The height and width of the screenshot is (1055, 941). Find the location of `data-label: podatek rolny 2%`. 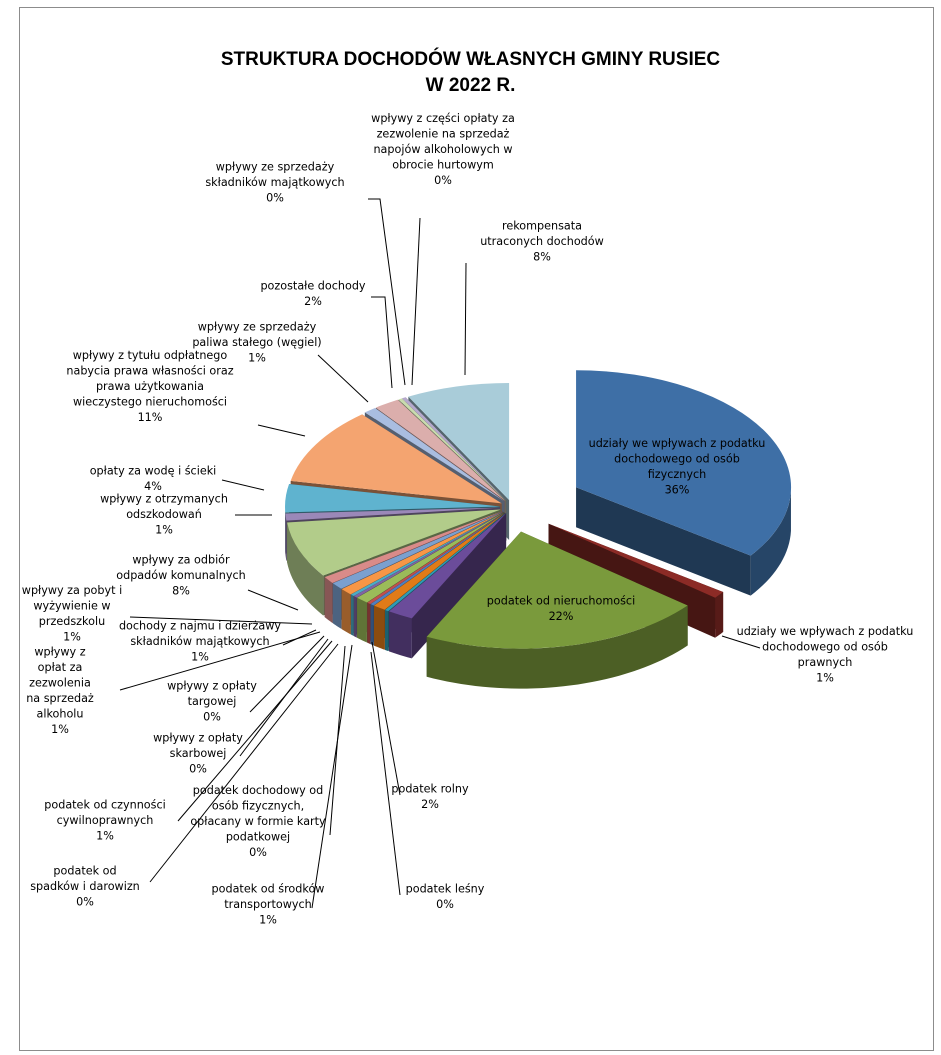

data-label: podatek rolny 2% is located at coordinates (430, 796).